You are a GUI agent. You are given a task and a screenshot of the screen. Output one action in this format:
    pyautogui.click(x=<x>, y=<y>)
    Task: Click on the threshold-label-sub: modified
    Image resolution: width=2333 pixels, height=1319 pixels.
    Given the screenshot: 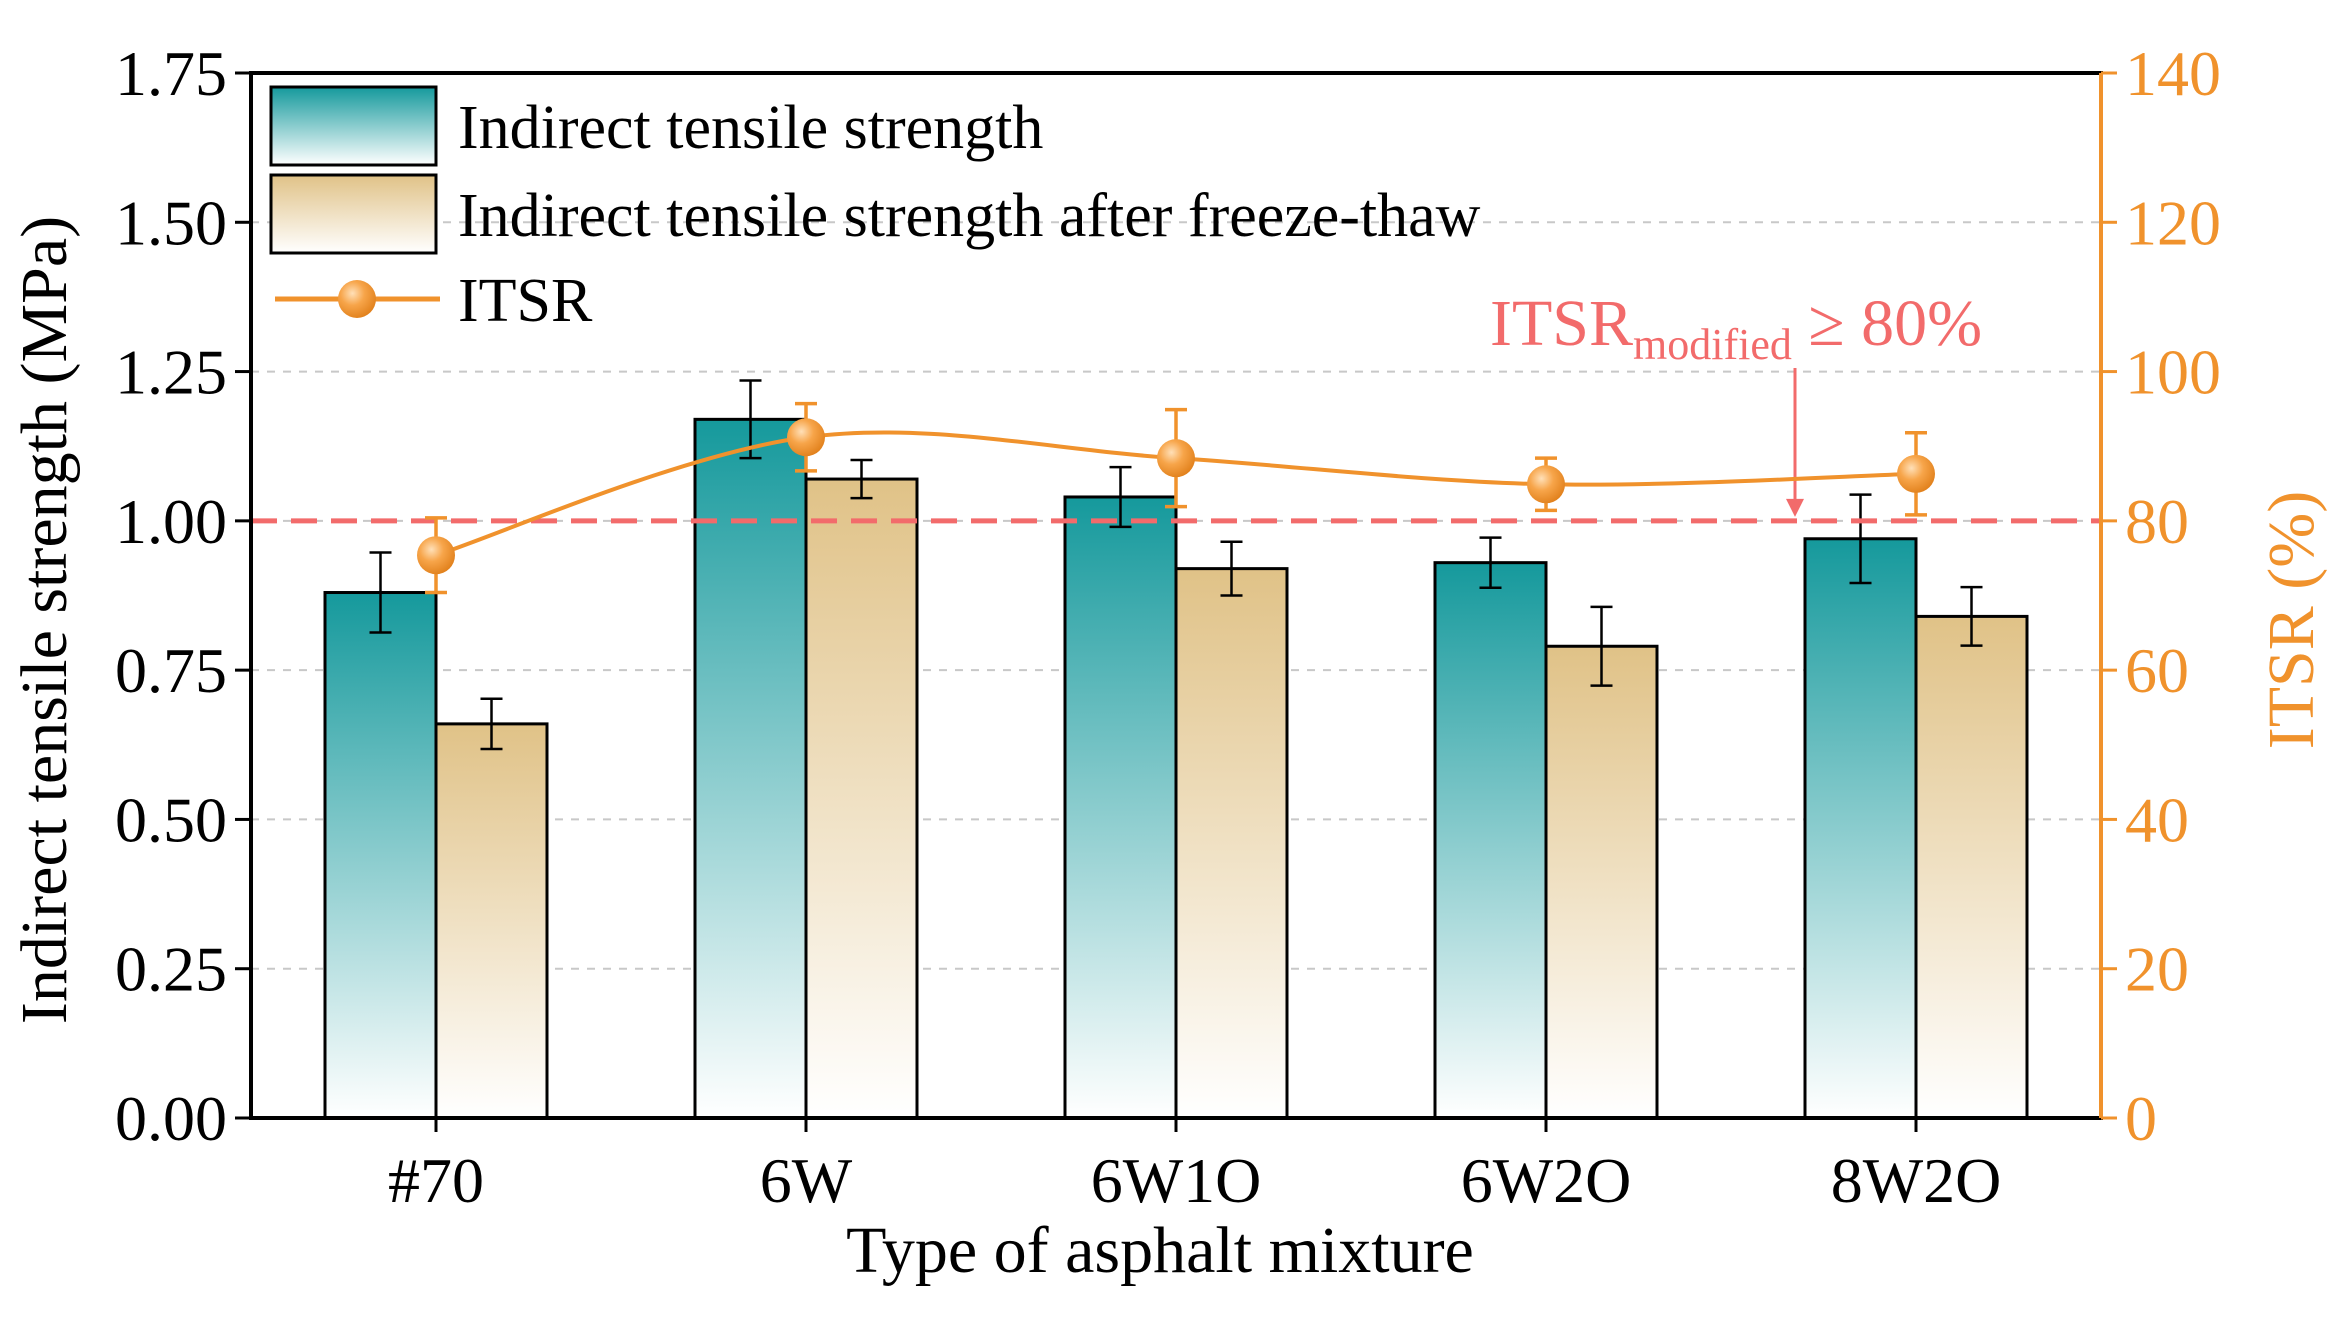 What is the action you would take?
    pyautogui.click(x=1712, y=344)
    